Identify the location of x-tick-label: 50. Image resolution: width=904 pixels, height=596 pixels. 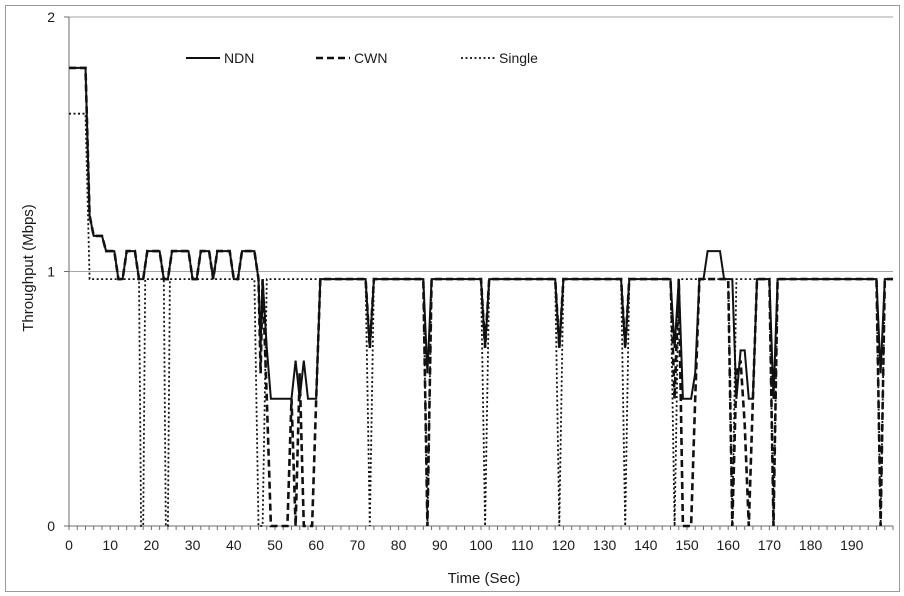
(275, 545).